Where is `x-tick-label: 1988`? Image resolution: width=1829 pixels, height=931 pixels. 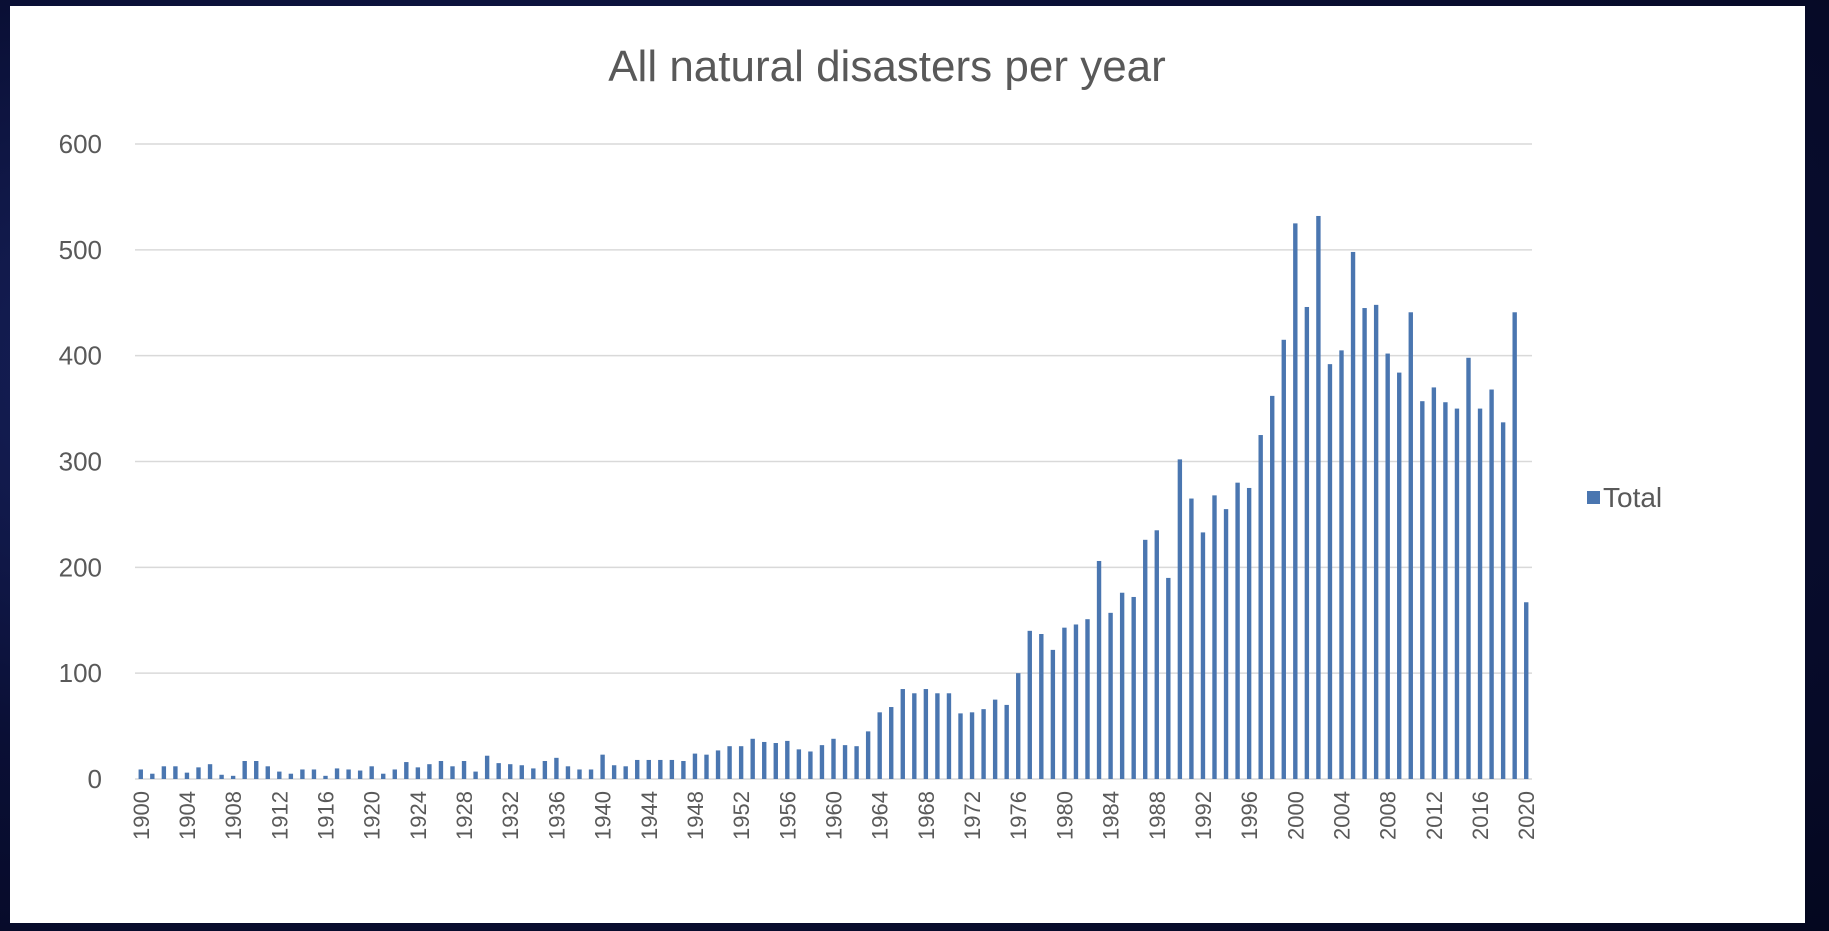 x-tick-label: 1988 is located at coordinates (1157, 815).